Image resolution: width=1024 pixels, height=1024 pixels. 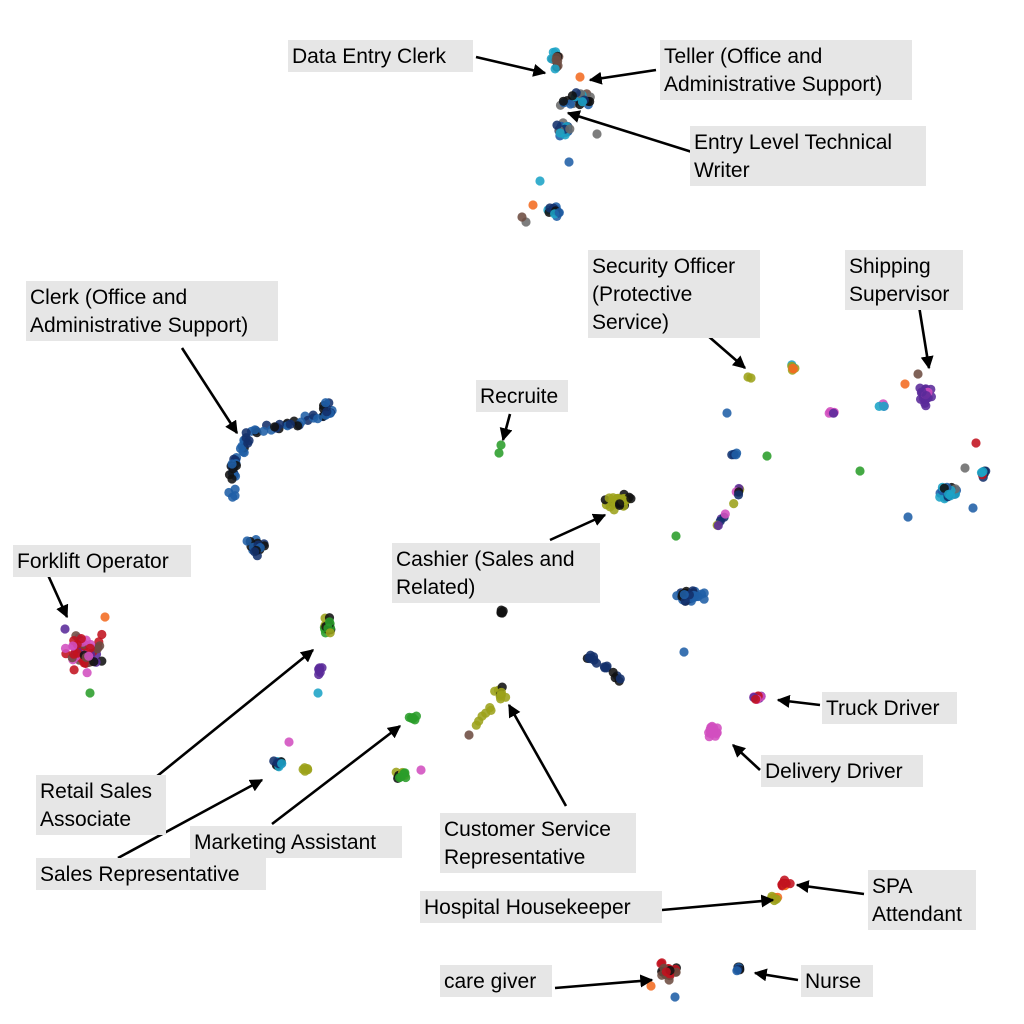 I want to click on recruite-point, so click(x=501, y=445).